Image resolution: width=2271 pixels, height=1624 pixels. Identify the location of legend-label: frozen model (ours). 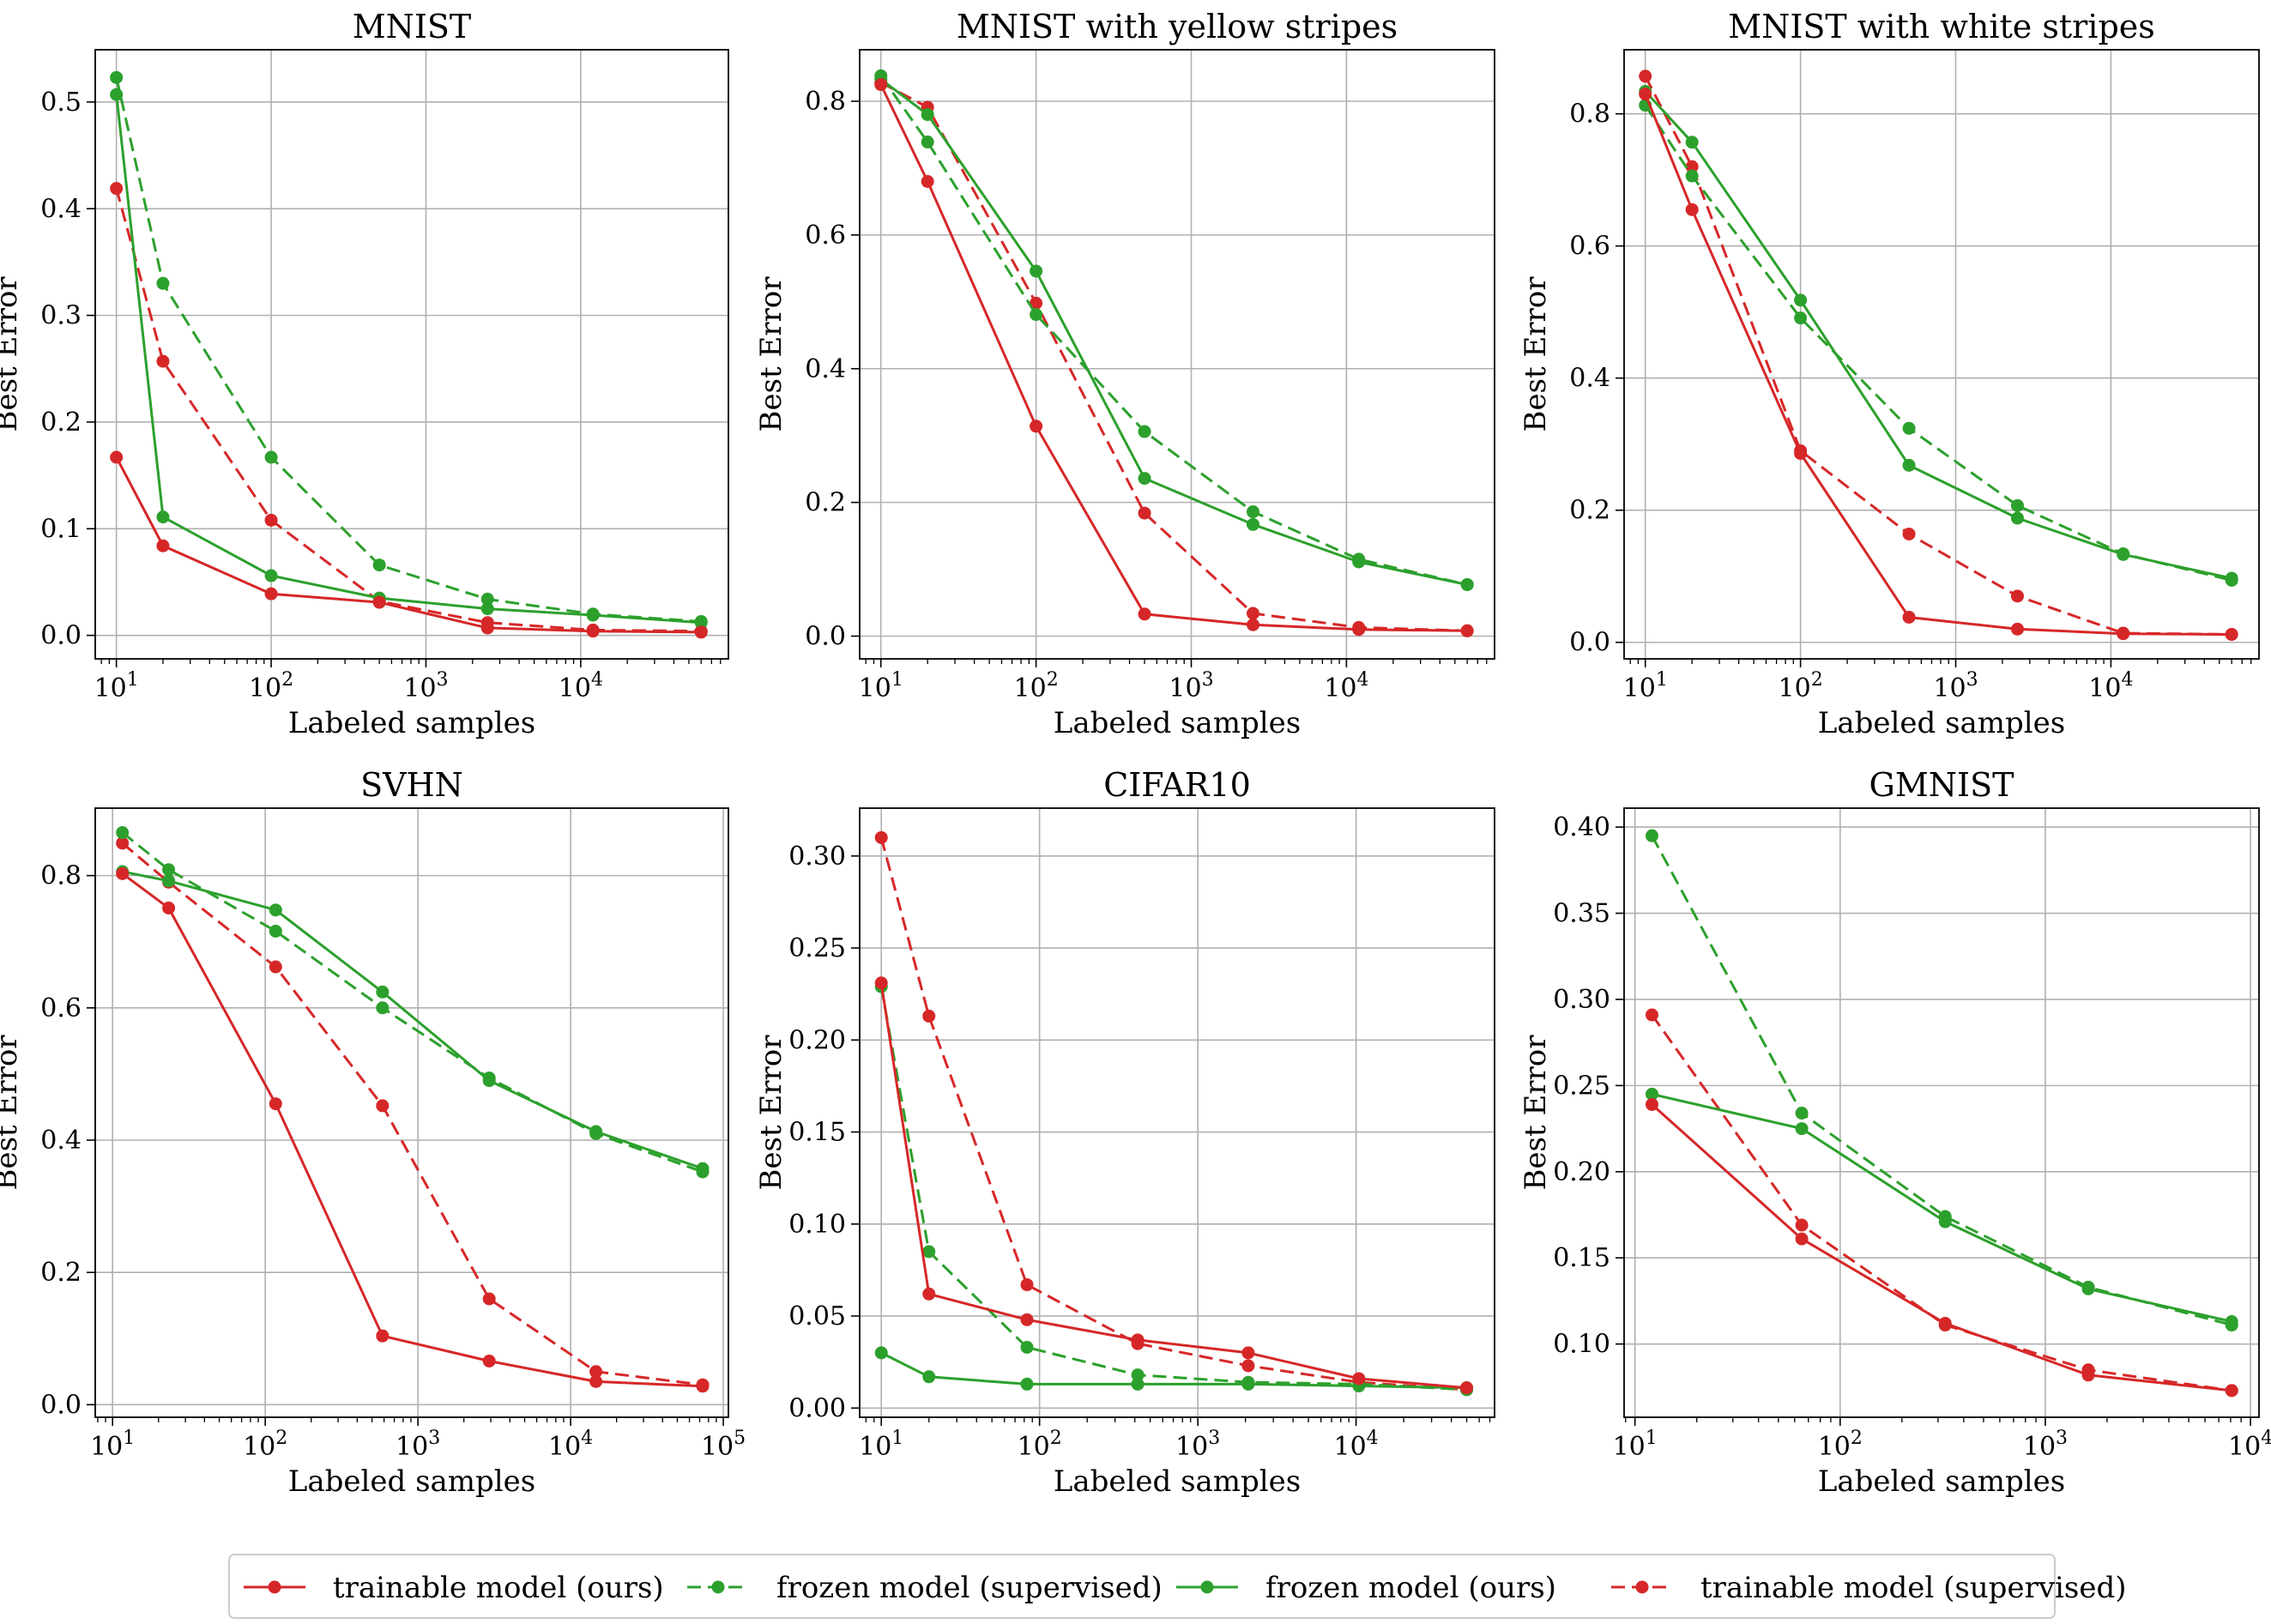
(1410, 1588).